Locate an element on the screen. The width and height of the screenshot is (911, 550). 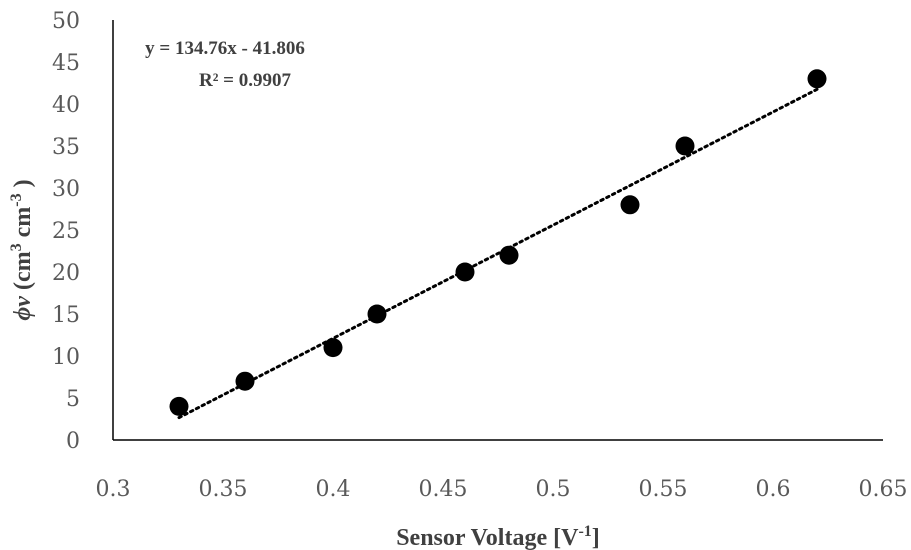
x-axis-title-end: ] is located at coordinates (596, 537).